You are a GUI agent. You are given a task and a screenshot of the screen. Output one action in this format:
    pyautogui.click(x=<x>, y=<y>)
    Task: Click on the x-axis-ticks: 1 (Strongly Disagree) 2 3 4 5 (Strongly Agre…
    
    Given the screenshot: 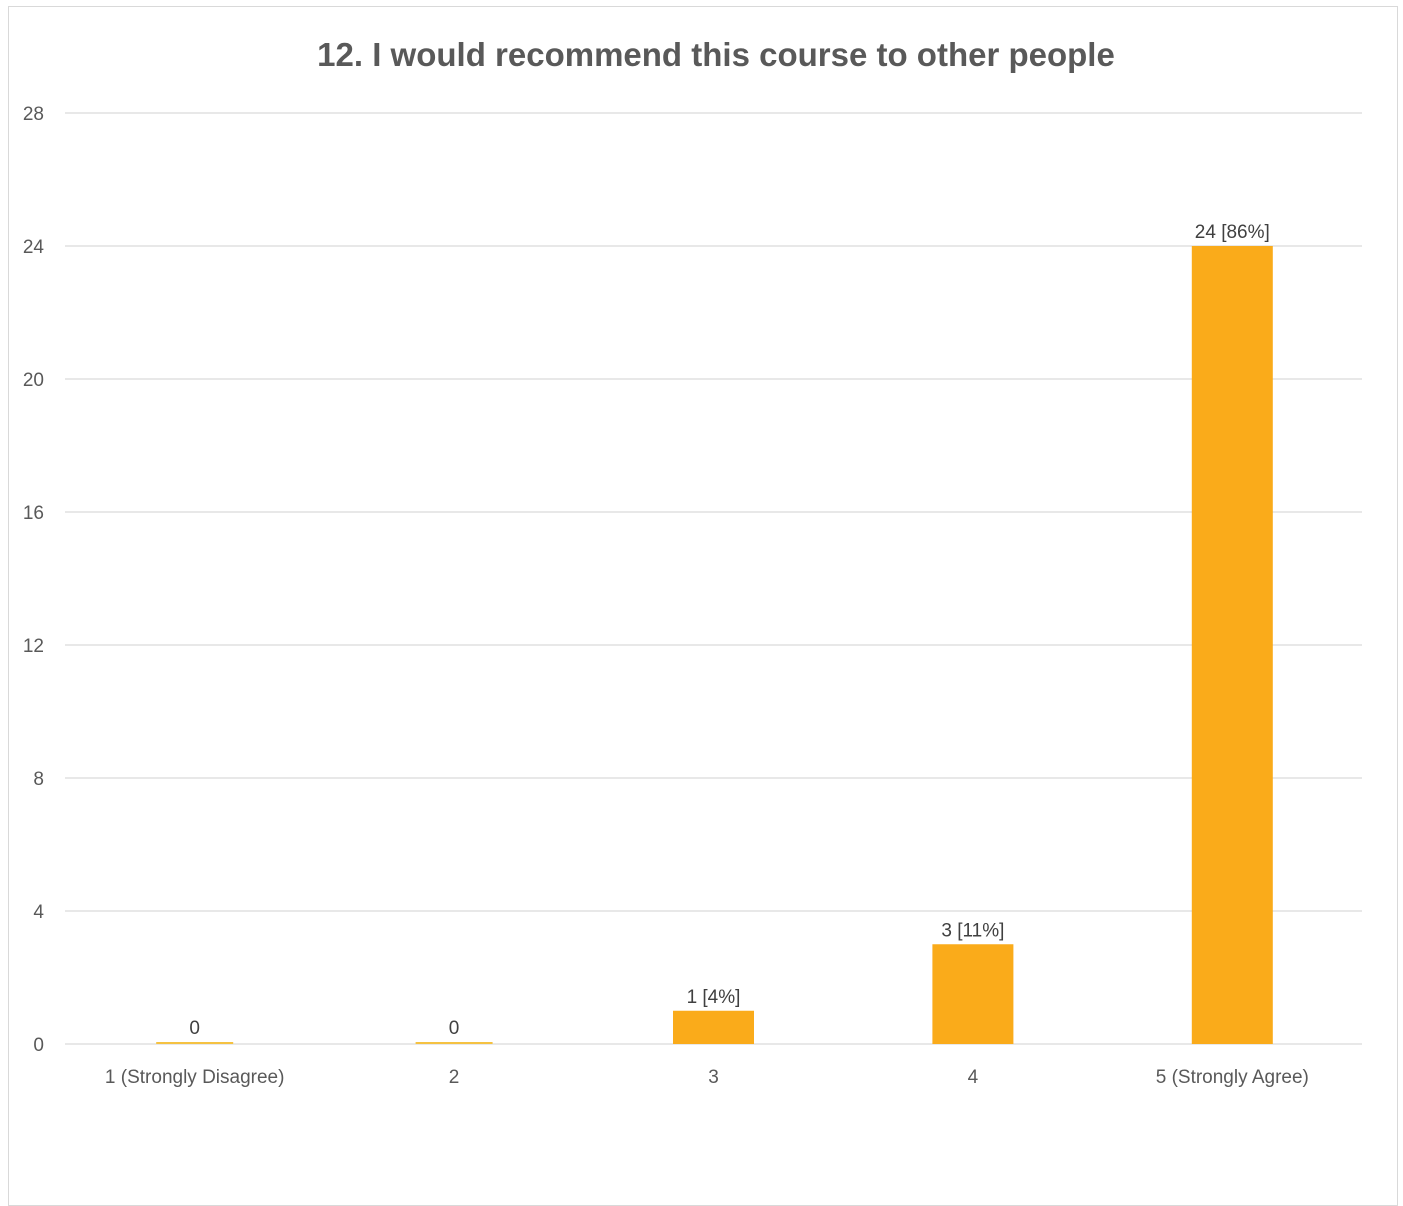 What is the action you would take?
    pyautogui.click(x=707, y=1077)
    